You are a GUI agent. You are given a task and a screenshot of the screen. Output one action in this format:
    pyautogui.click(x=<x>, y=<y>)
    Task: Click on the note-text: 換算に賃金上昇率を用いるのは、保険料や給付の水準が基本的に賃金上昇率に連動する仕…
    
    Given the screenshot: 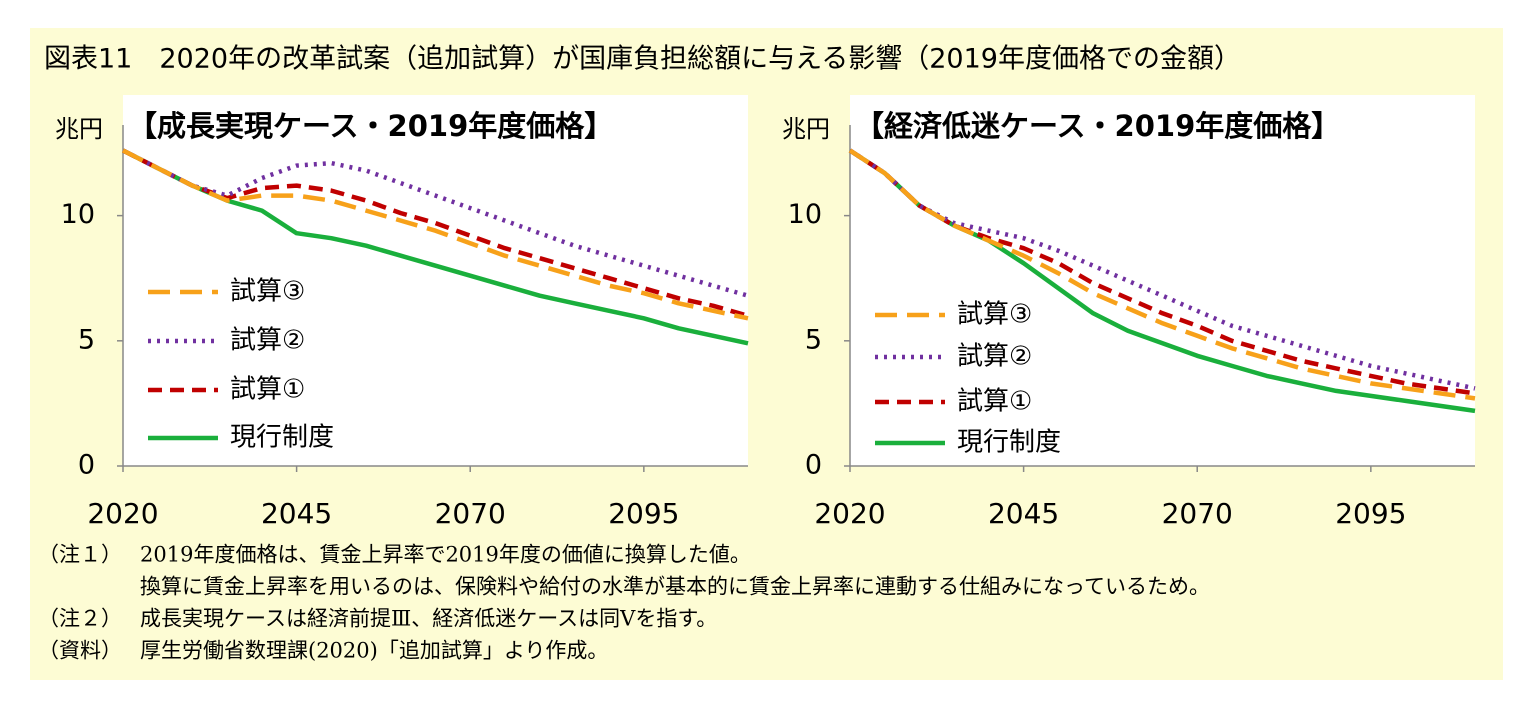 What is the action you would take?
    pyautogui.click(x=675, y=587)
    